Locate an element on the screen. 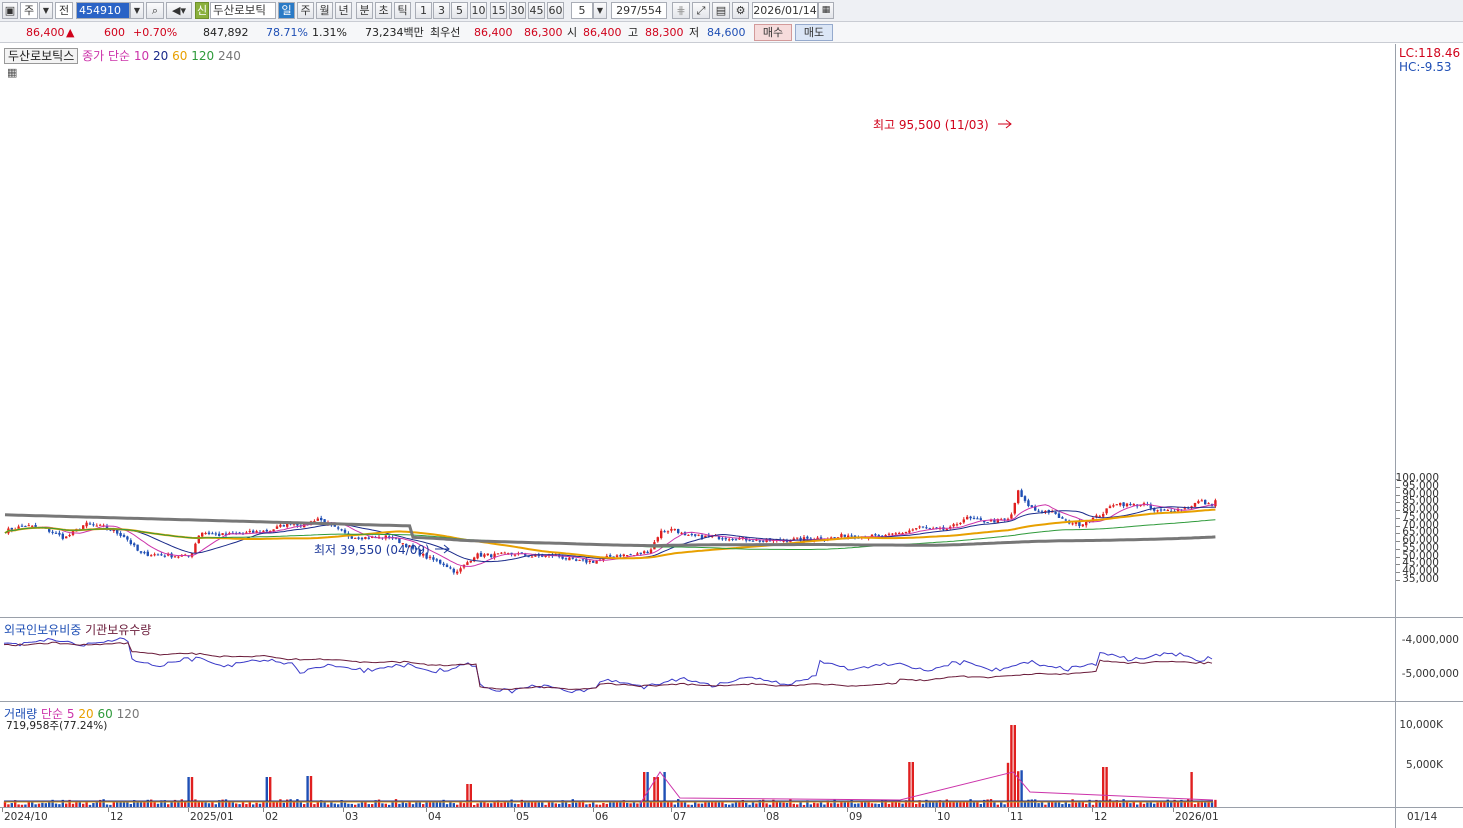 The image size is (1463, 828). save-icon: ▤ is located at coordinates (721, 10).